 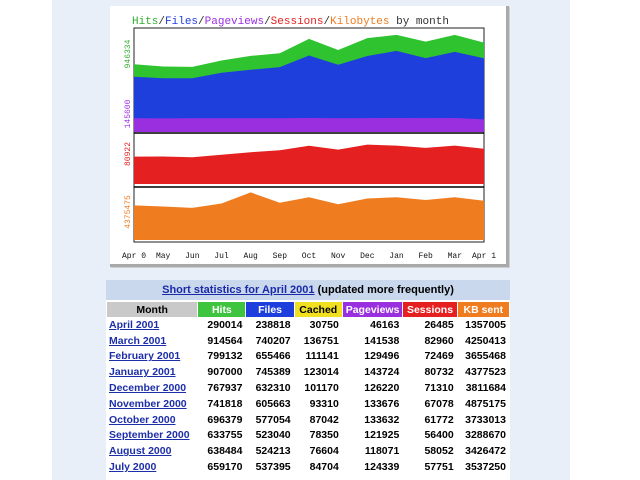 What do you see at coordinates (134, 256) in the screenshot?
I see `x-tick-label: Apr 0` at bounding box center [134, 256].